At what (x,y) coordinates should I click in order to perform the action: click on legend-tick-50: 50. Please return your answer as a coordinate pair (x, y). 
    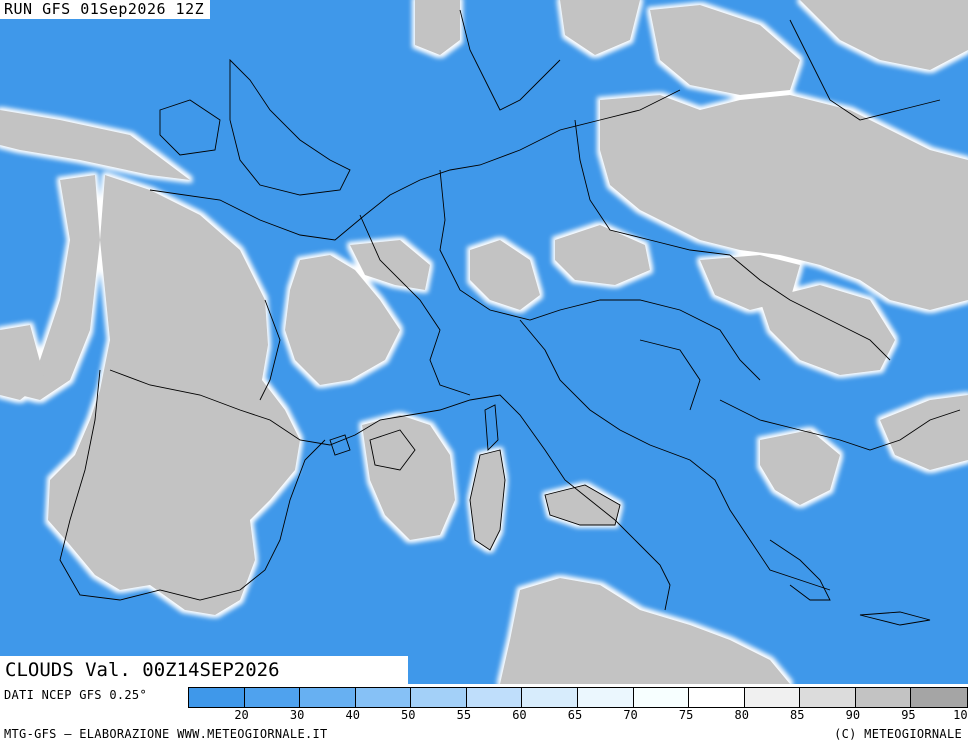
    Looking at the image, I should click on (408, 715).